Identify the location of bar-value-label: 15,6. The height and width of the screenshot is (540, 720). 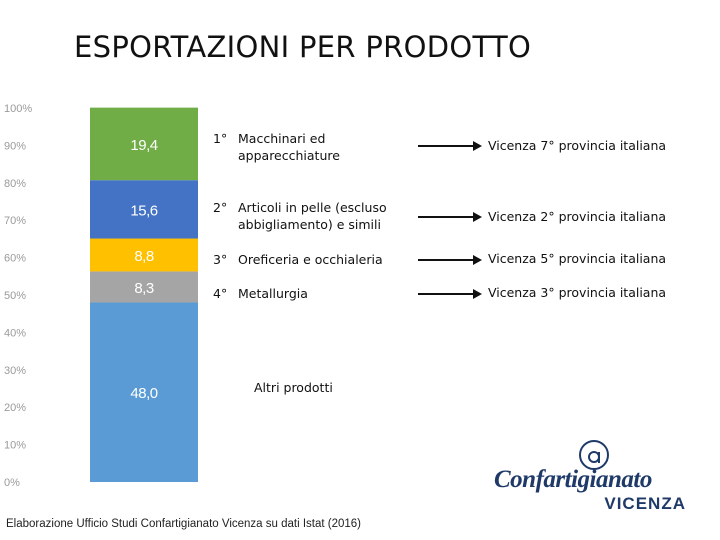
(143, 210).